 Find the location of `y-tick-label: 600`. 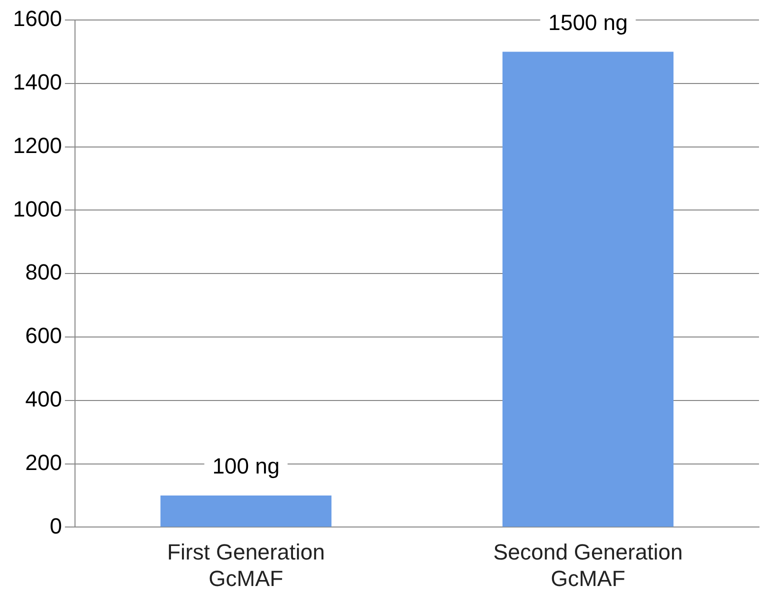

y-tick-label: 600 is located at coordinates (43, 335).